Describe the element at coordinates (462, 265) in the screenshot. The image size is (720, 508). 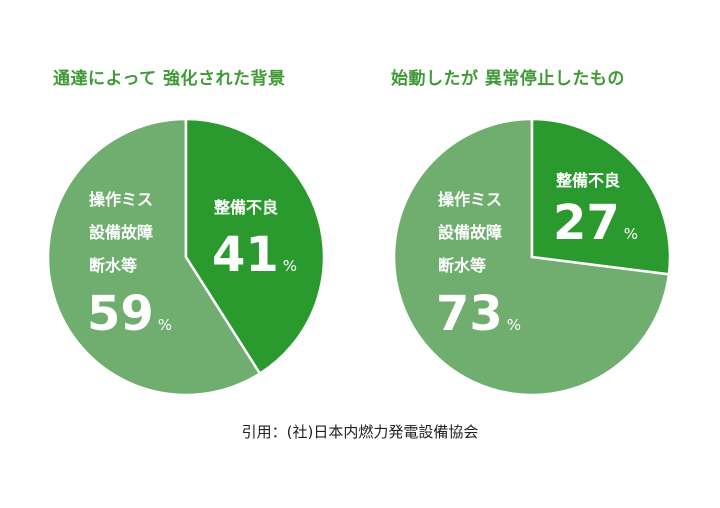
I see `slice-label-other-line3-right: 断水等` at that location.